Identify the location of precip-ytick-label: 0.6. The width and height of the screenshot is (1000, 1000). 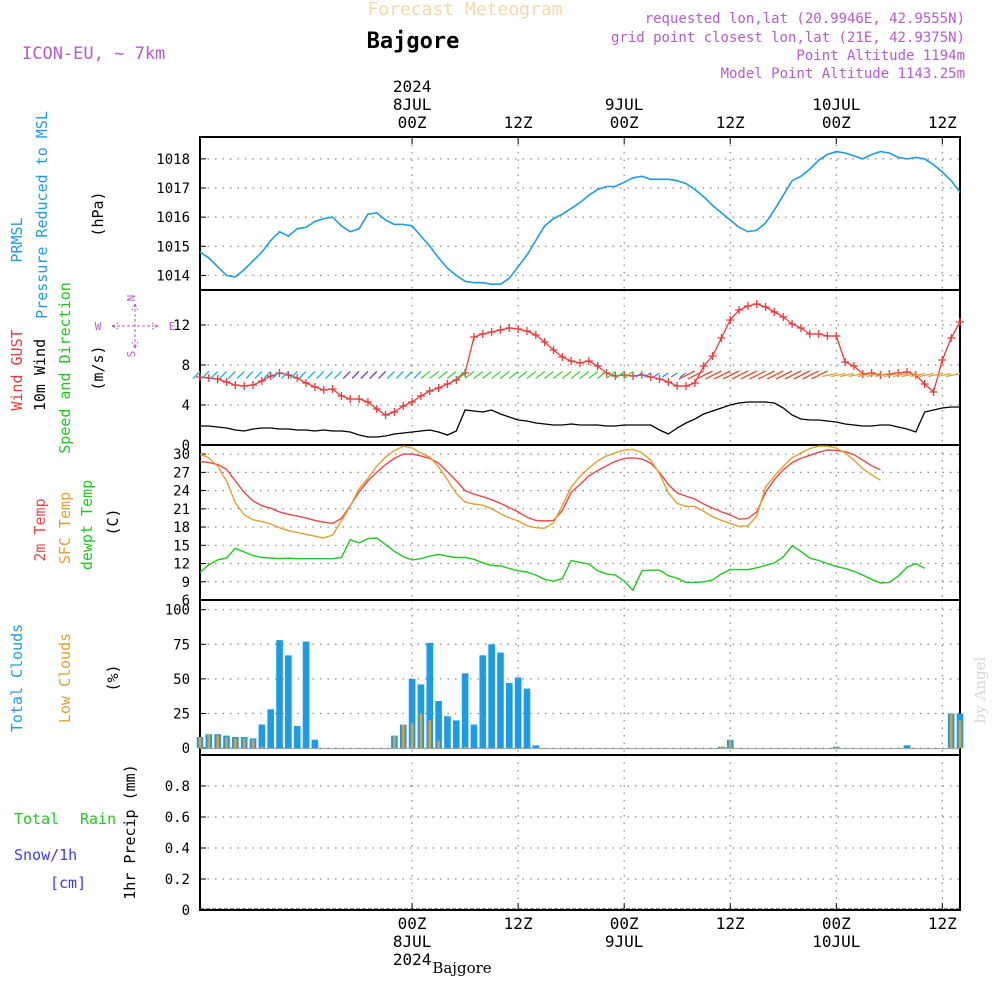
(177, 818).